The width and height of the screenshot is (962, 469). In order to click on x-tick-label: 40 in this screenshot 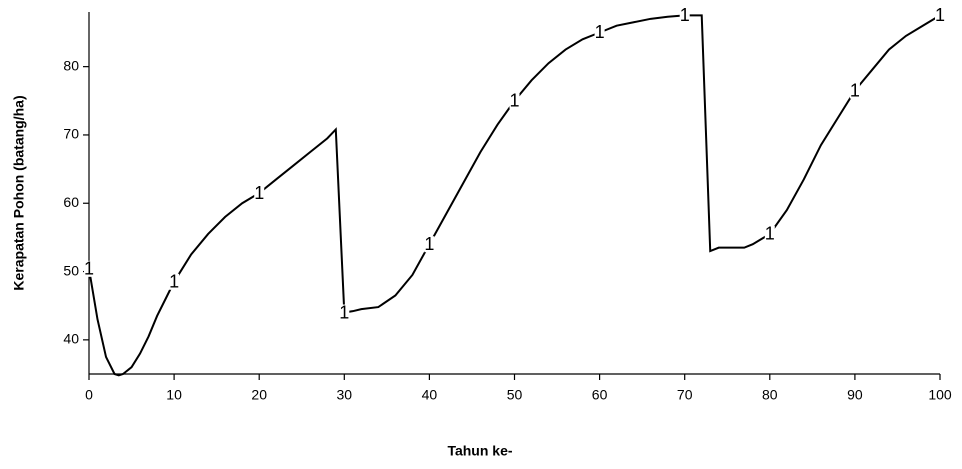, I will do `click(430, 395)`.